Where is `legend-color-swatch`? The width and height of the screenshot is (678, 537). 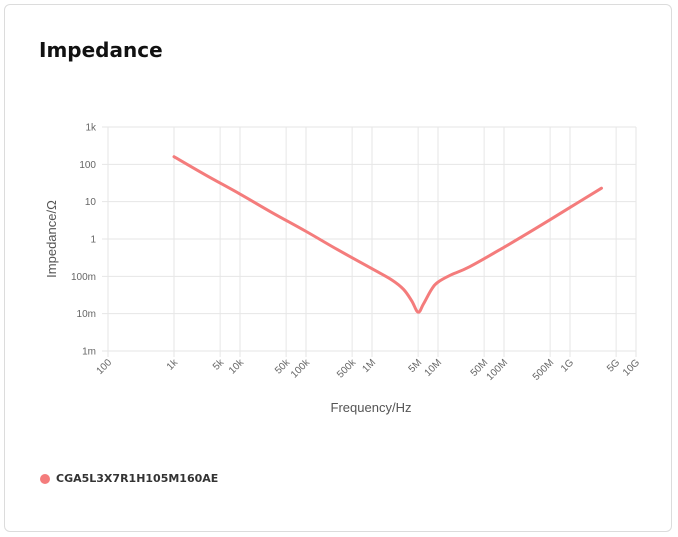 legend-color-swatch is located at coordinates (45, 478).